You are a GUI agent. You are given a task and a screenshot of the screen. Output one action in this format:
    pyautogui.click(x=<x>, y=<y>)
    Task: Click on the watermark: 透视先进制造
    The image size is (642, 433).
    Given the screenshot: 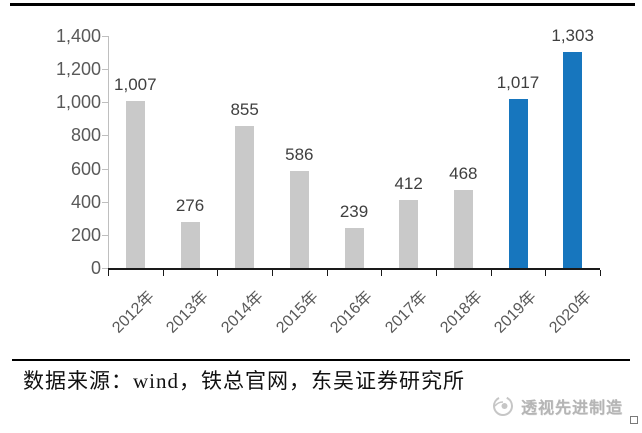 What is the action you would take?
    pyautogui.click(x=557, y=406)
    